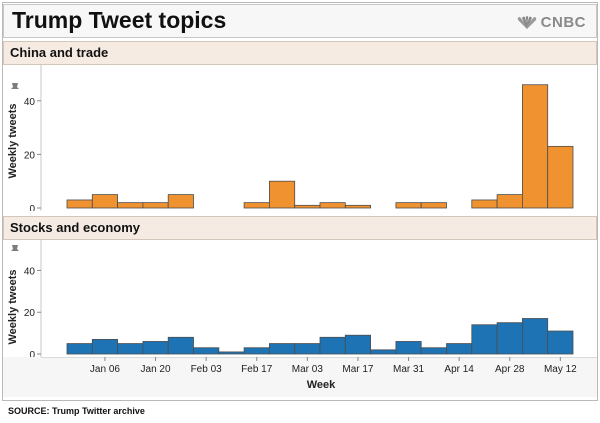 Image resolution: width=600 pixels, height=423 pixels. What do you see at coordinates (409, 369) in the screenshot?
I see `x-tick-label: Mar 31` at bounding box center [409, 369].